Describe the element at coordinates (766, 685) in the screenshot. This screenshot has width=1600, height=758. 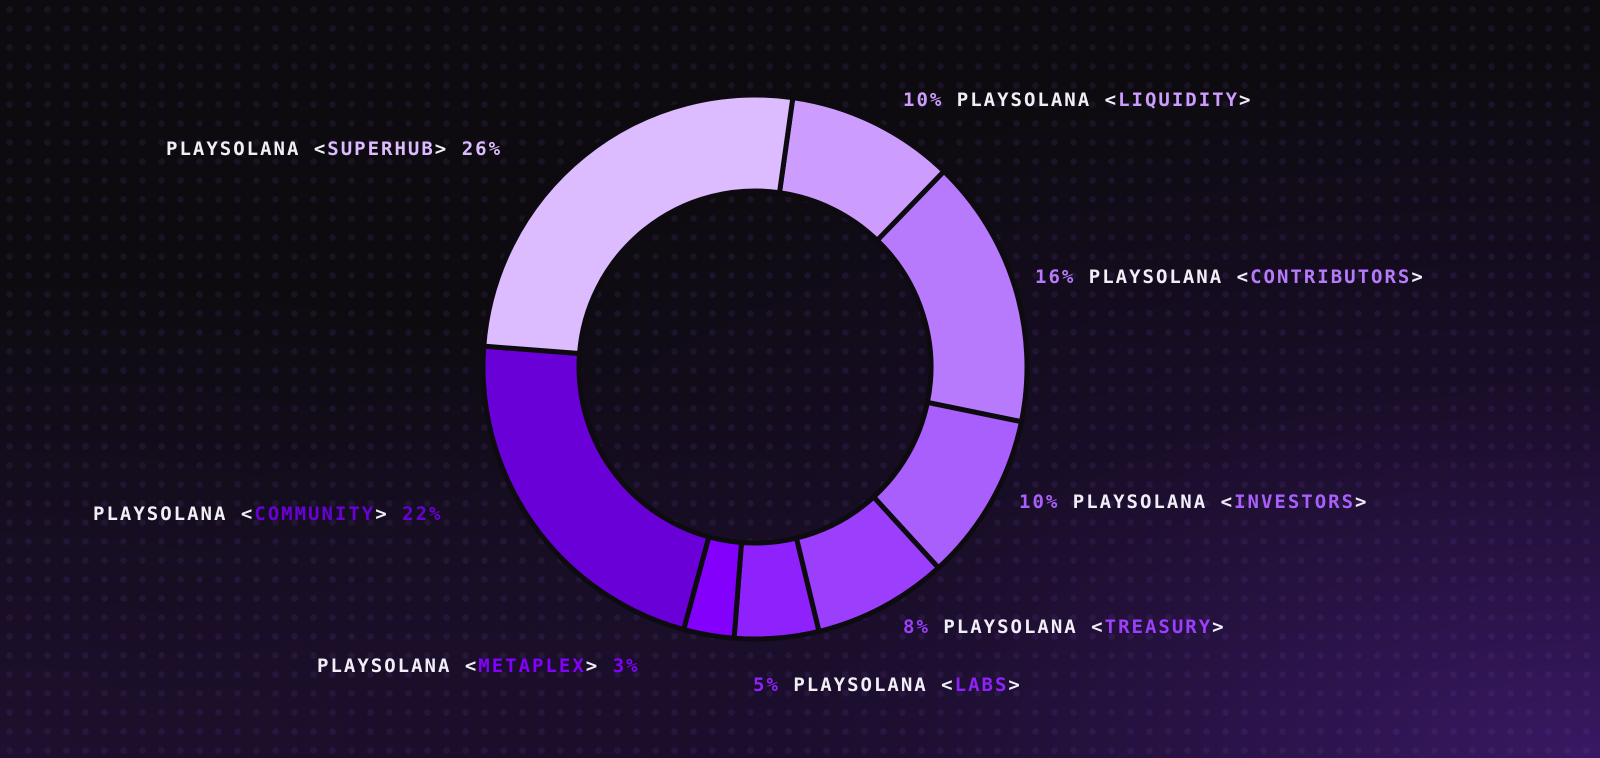
I see `pct: 5%` at that location.